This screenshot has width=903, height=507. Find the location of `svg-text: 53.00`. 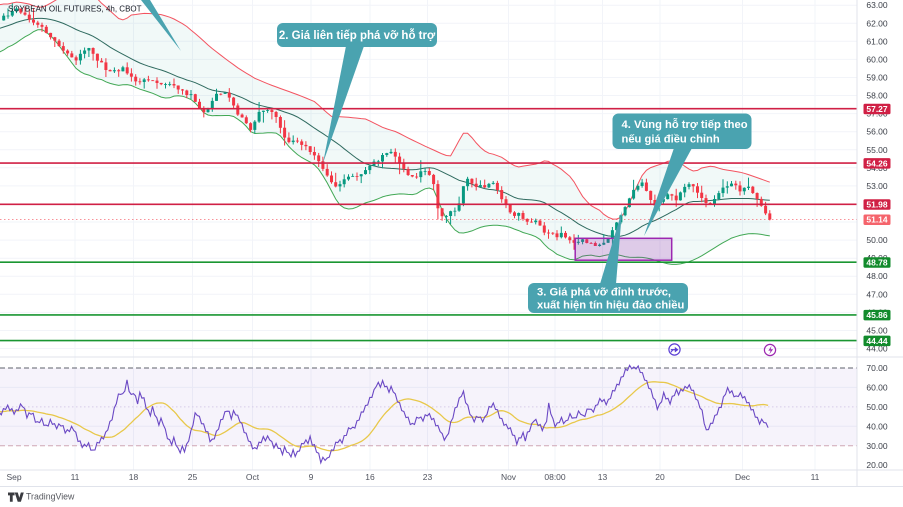

svg-text: 53.00 is located at coordinates (877, 186).